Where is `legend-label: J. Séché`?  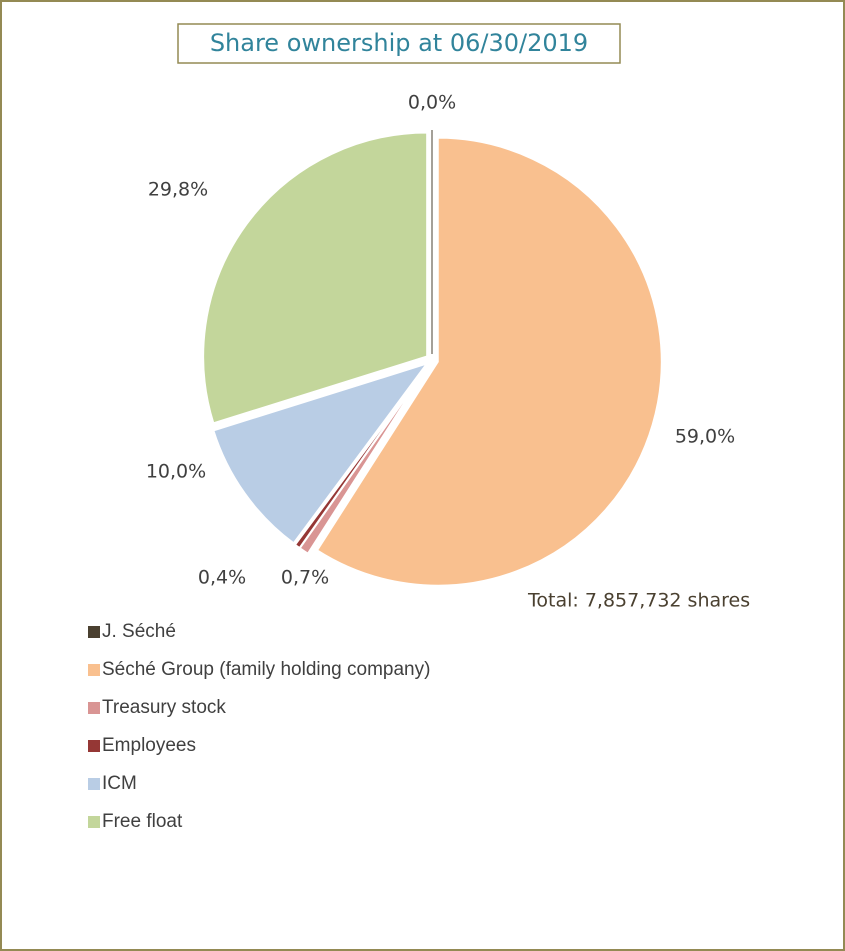 legend-label: J. Séché is located at coordinates (139, 631).